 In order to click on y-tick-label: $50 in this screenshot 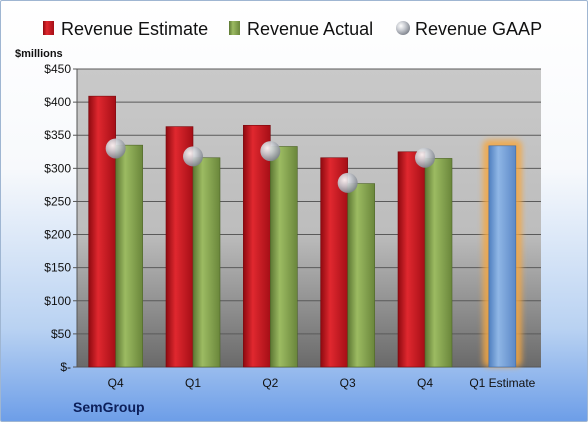, I will do `click(61, 334)`.